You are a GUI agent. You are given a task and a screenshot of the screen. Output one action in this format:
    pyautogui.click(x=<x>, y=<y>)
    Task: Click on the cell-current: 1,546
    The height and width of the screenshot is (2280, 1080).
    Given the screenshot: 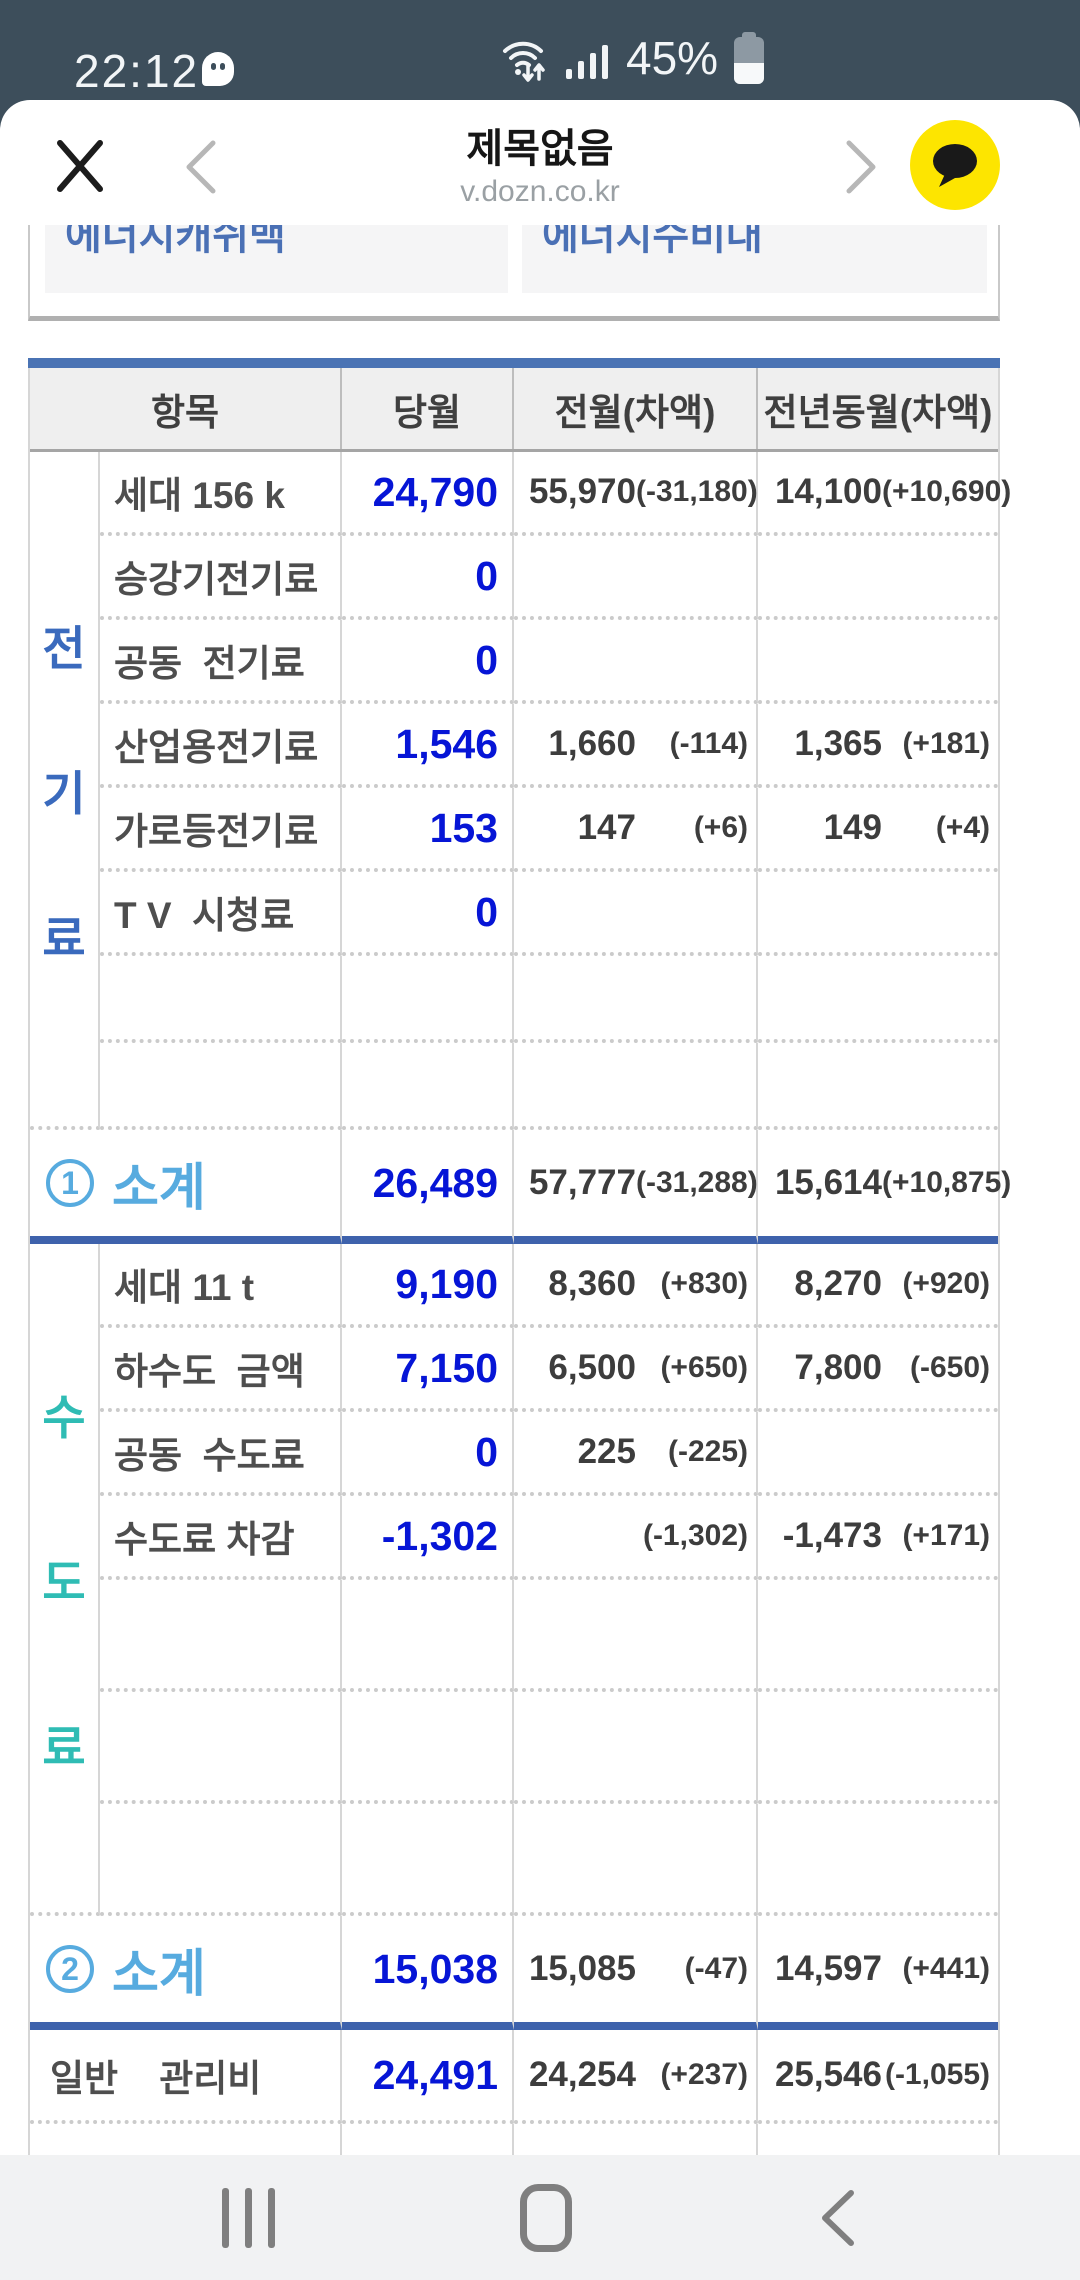 What is the action you would take?
    pyautogui.click(x=428, y=746)
    